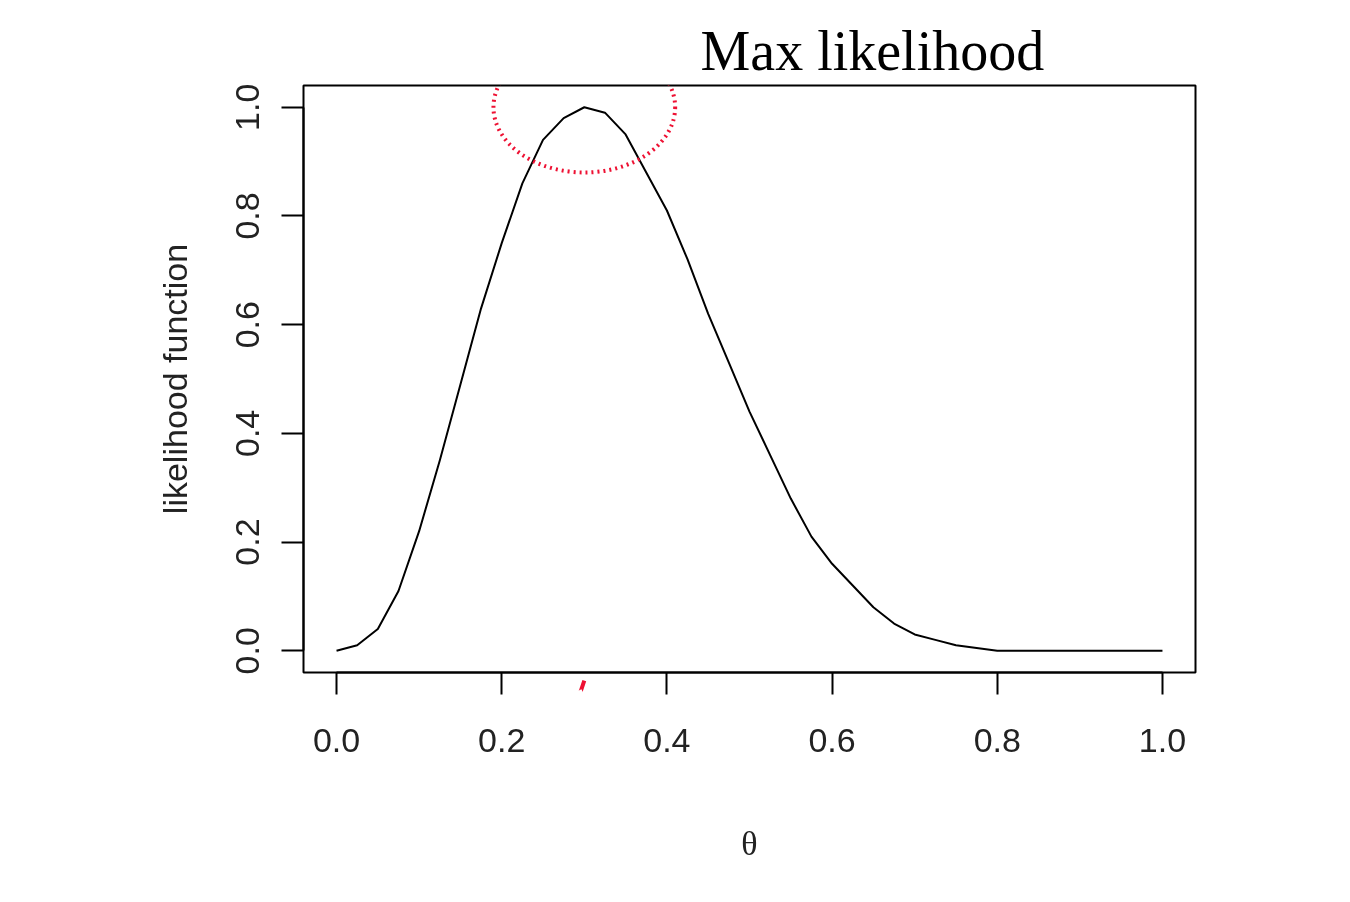 The width and height of the screenshot is (1350, 902). Describe the element at coordinates (247, 107) in the screenshot. I see `y-tick-label: 1.0` at that location.